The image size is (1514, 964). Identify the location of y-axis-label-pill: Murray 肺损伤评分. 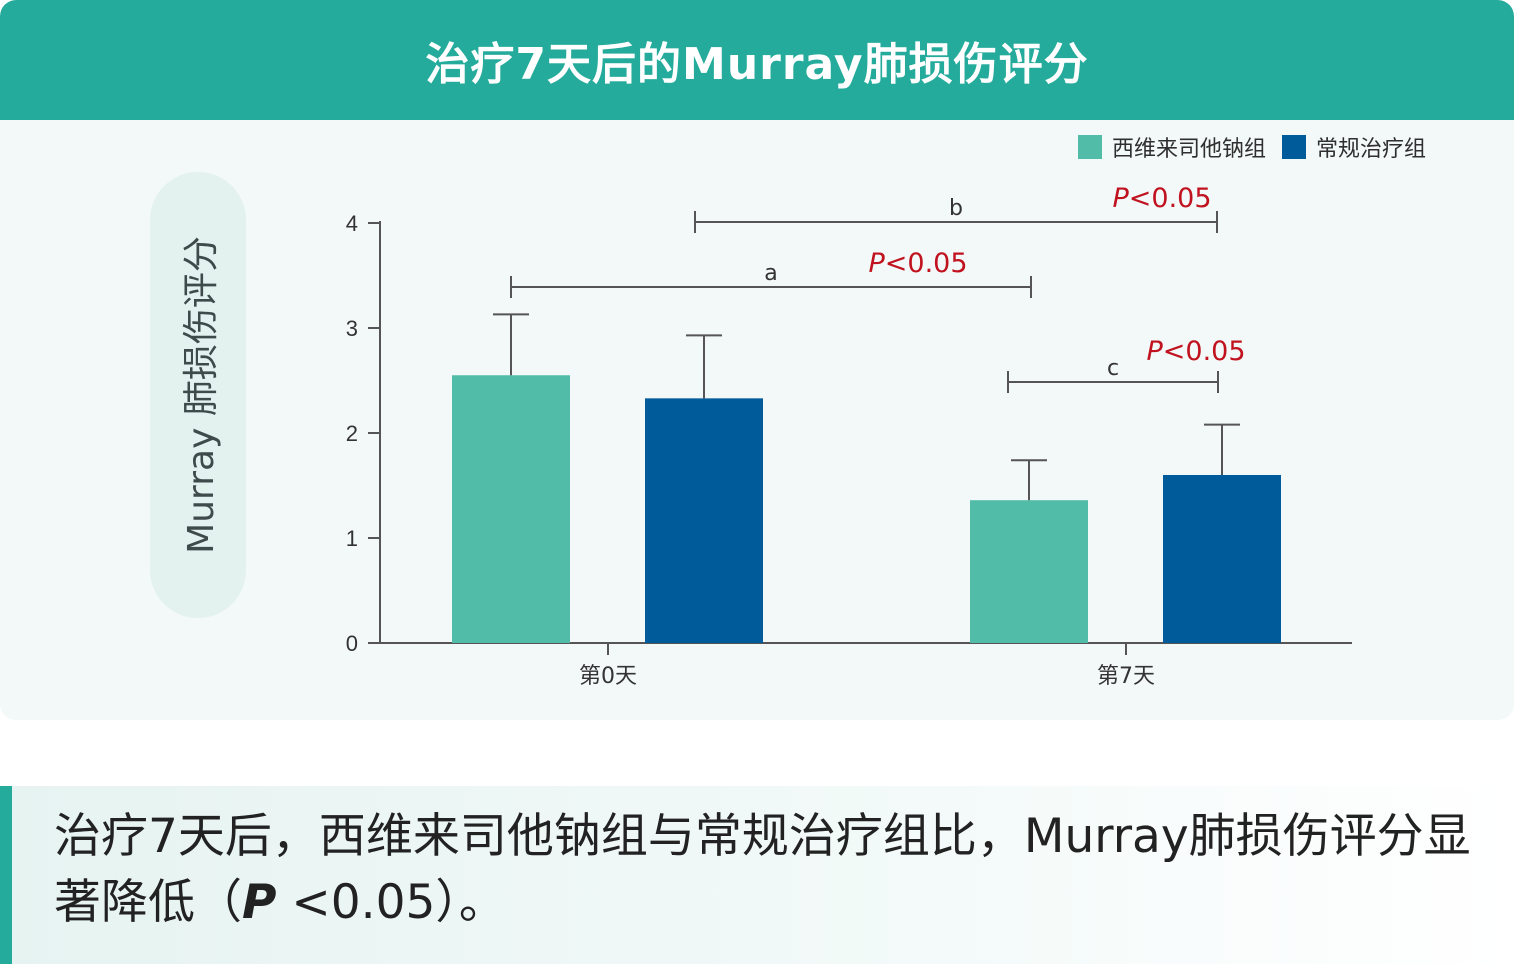
(198, 395).